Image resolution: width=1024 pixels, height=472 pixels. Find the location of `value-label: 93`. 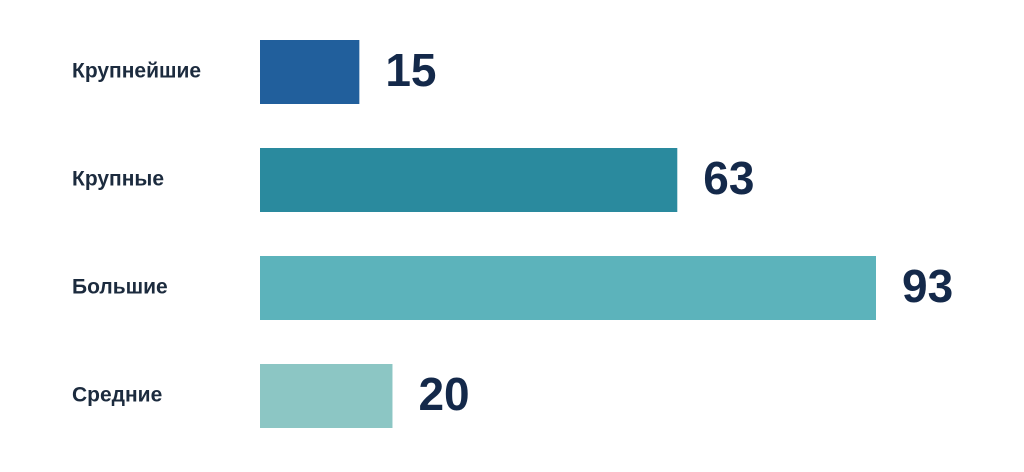

value-label: 93 is located at coordinates (927, 286).